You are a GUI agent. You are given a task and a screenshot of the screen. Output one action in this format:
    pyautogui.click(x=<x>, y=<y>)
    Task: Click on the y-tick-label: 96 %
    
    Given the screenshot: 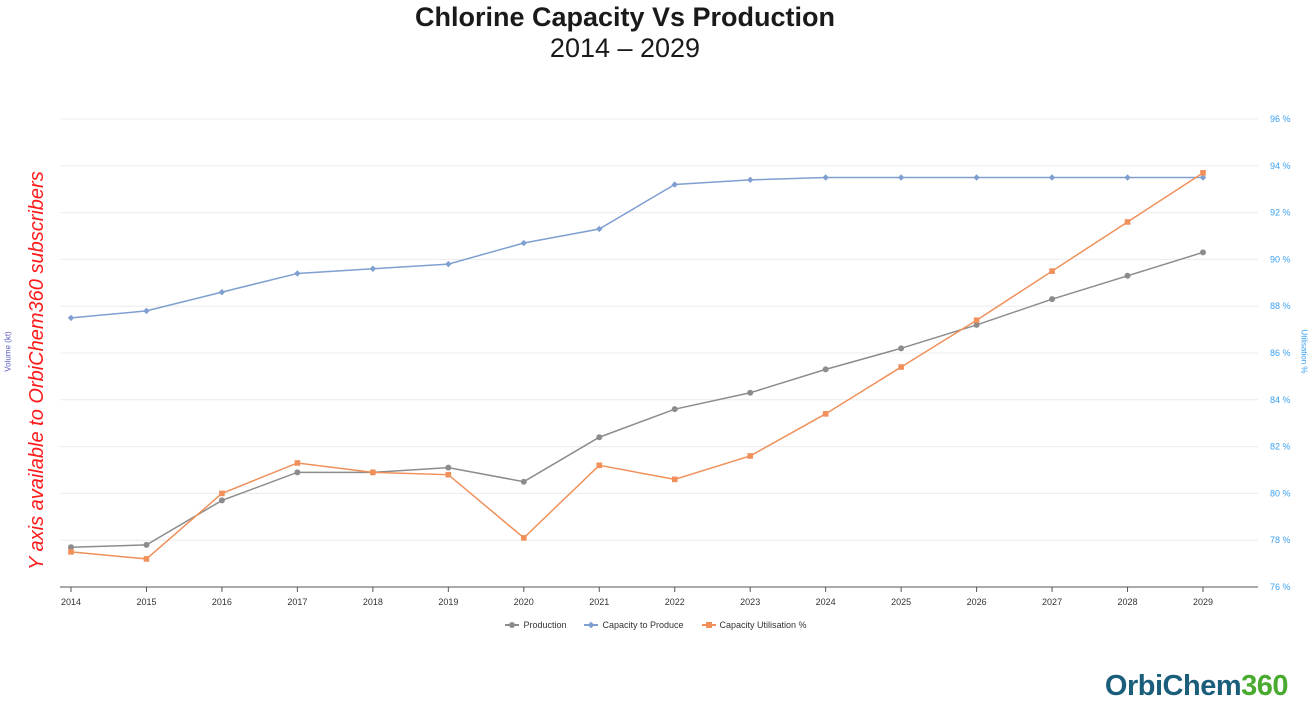 What is the action you would take?
    pyautogui.click(x=1280, y=119)
    